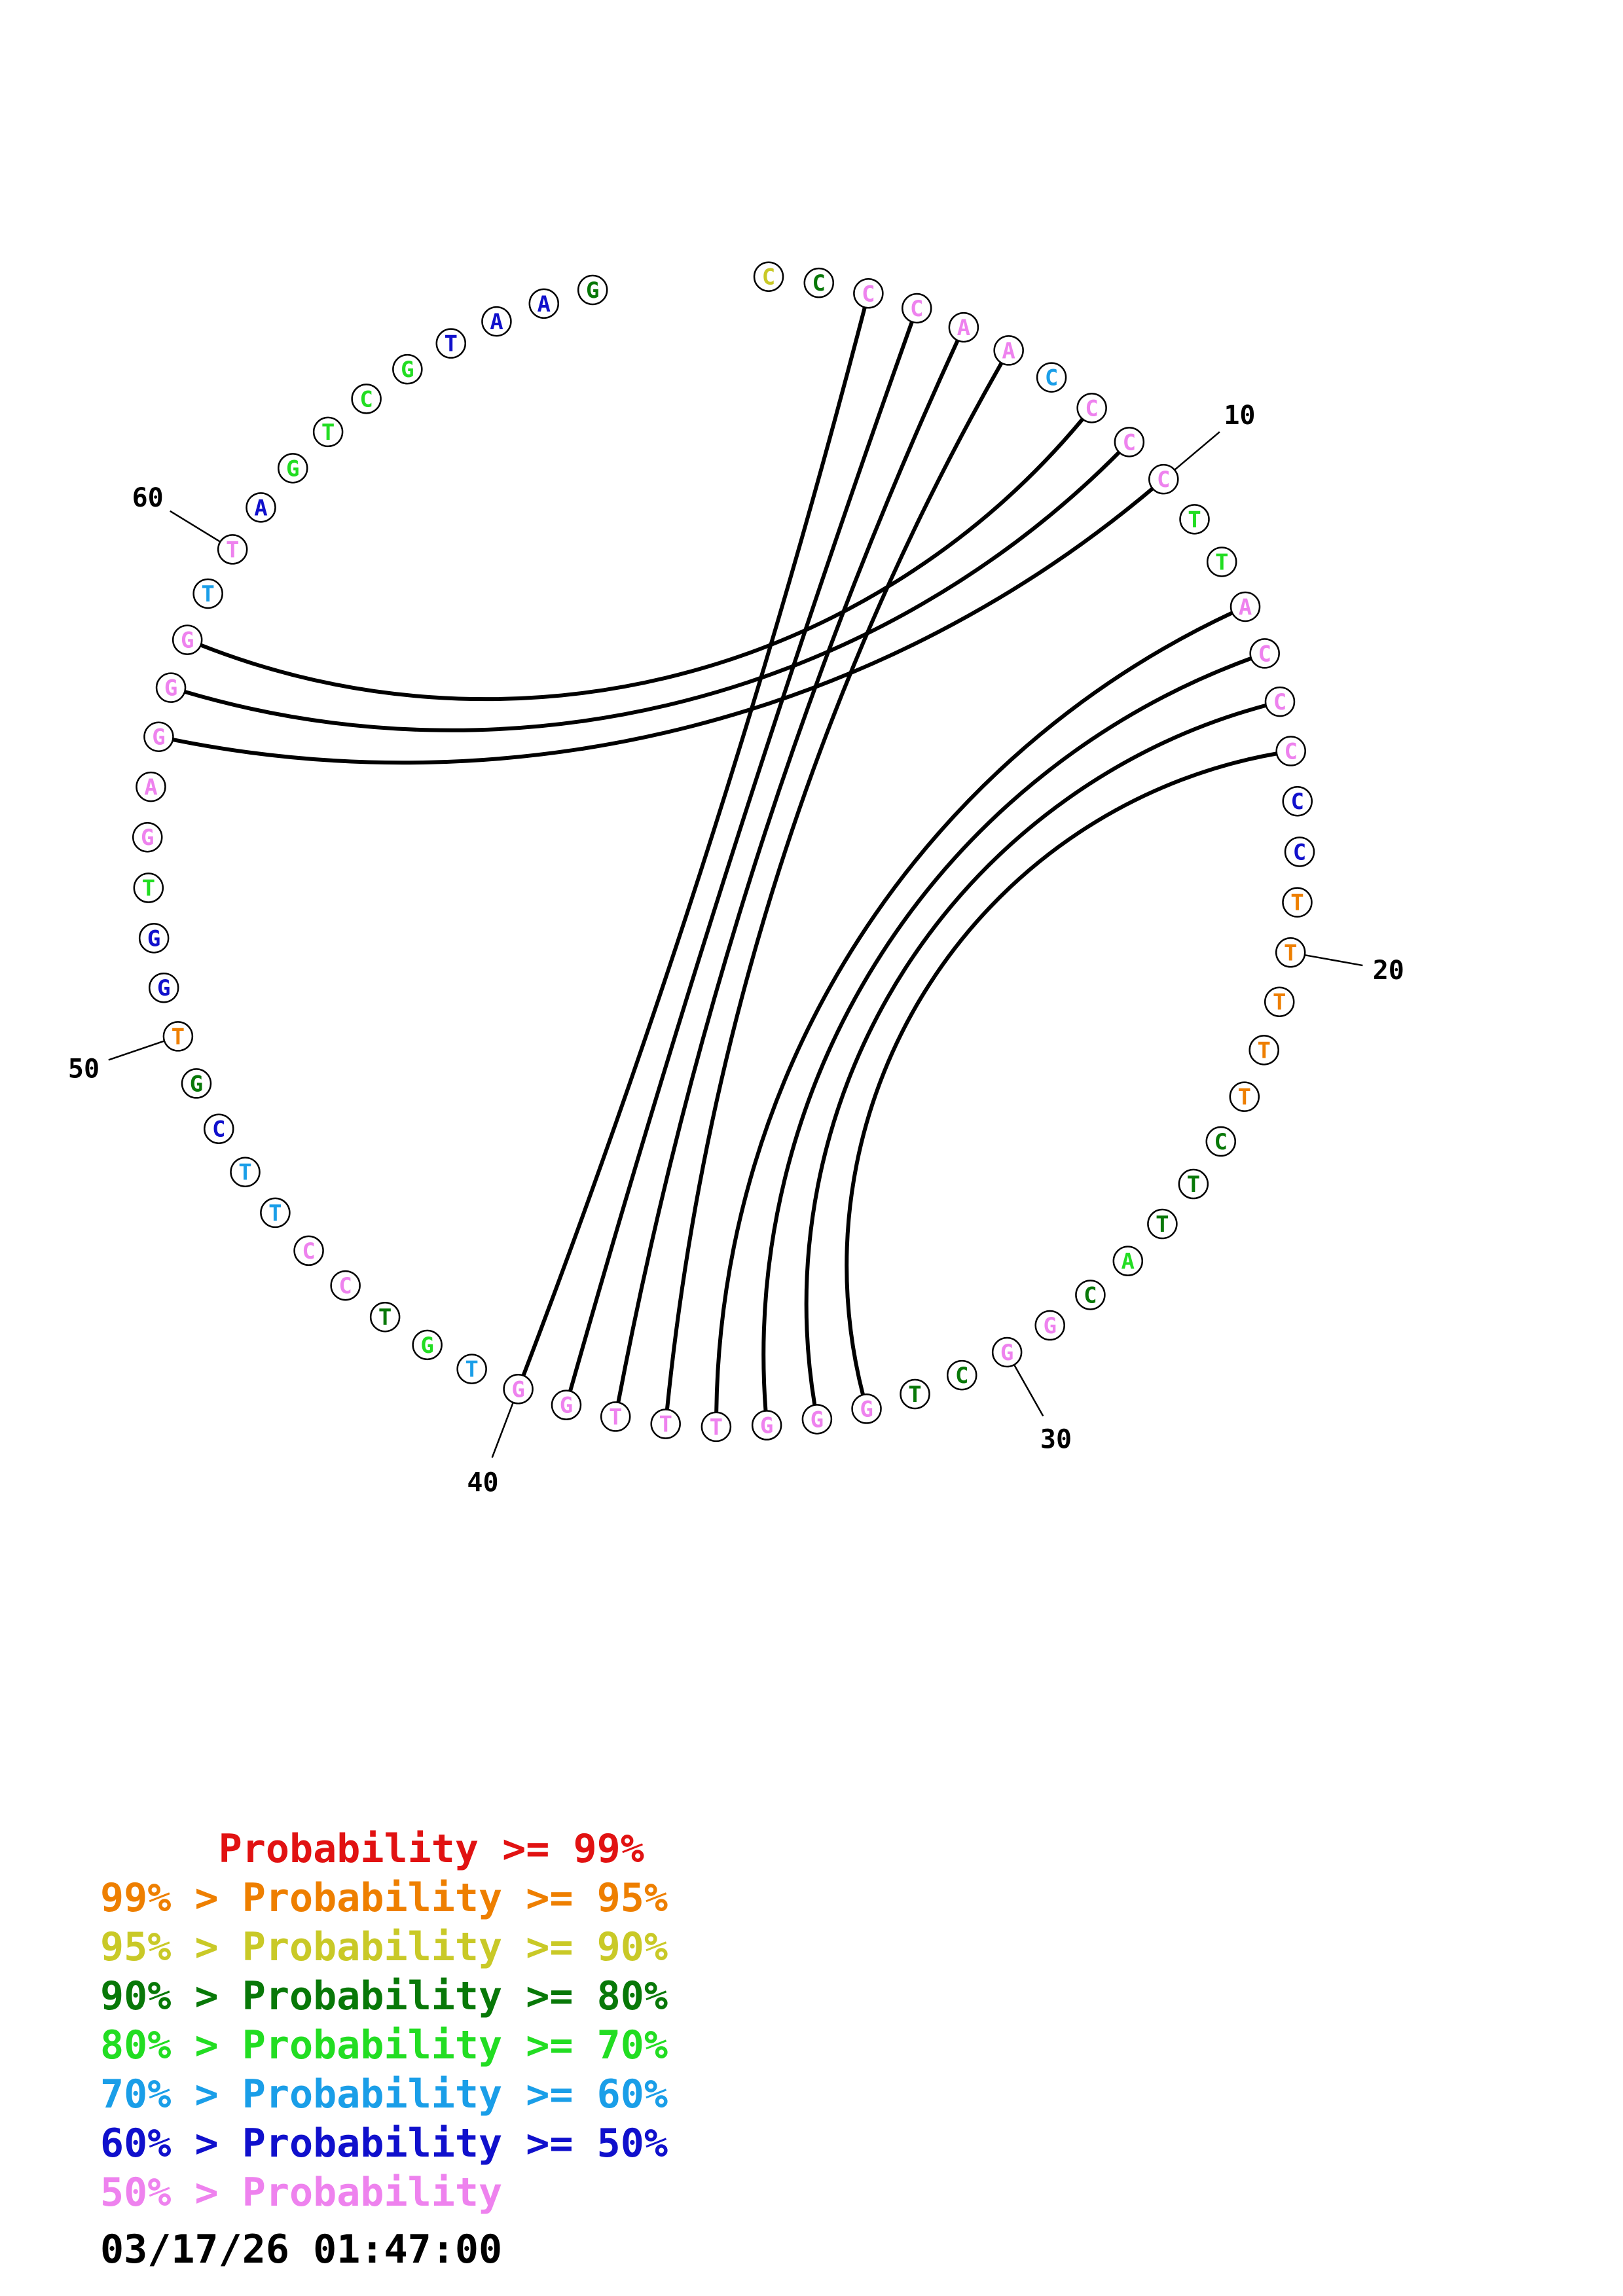 The height and width of the screenshot is (2296, 1623). I want to click on legend-entry: 99% > Probability >= 95%, so click(384, 1898).